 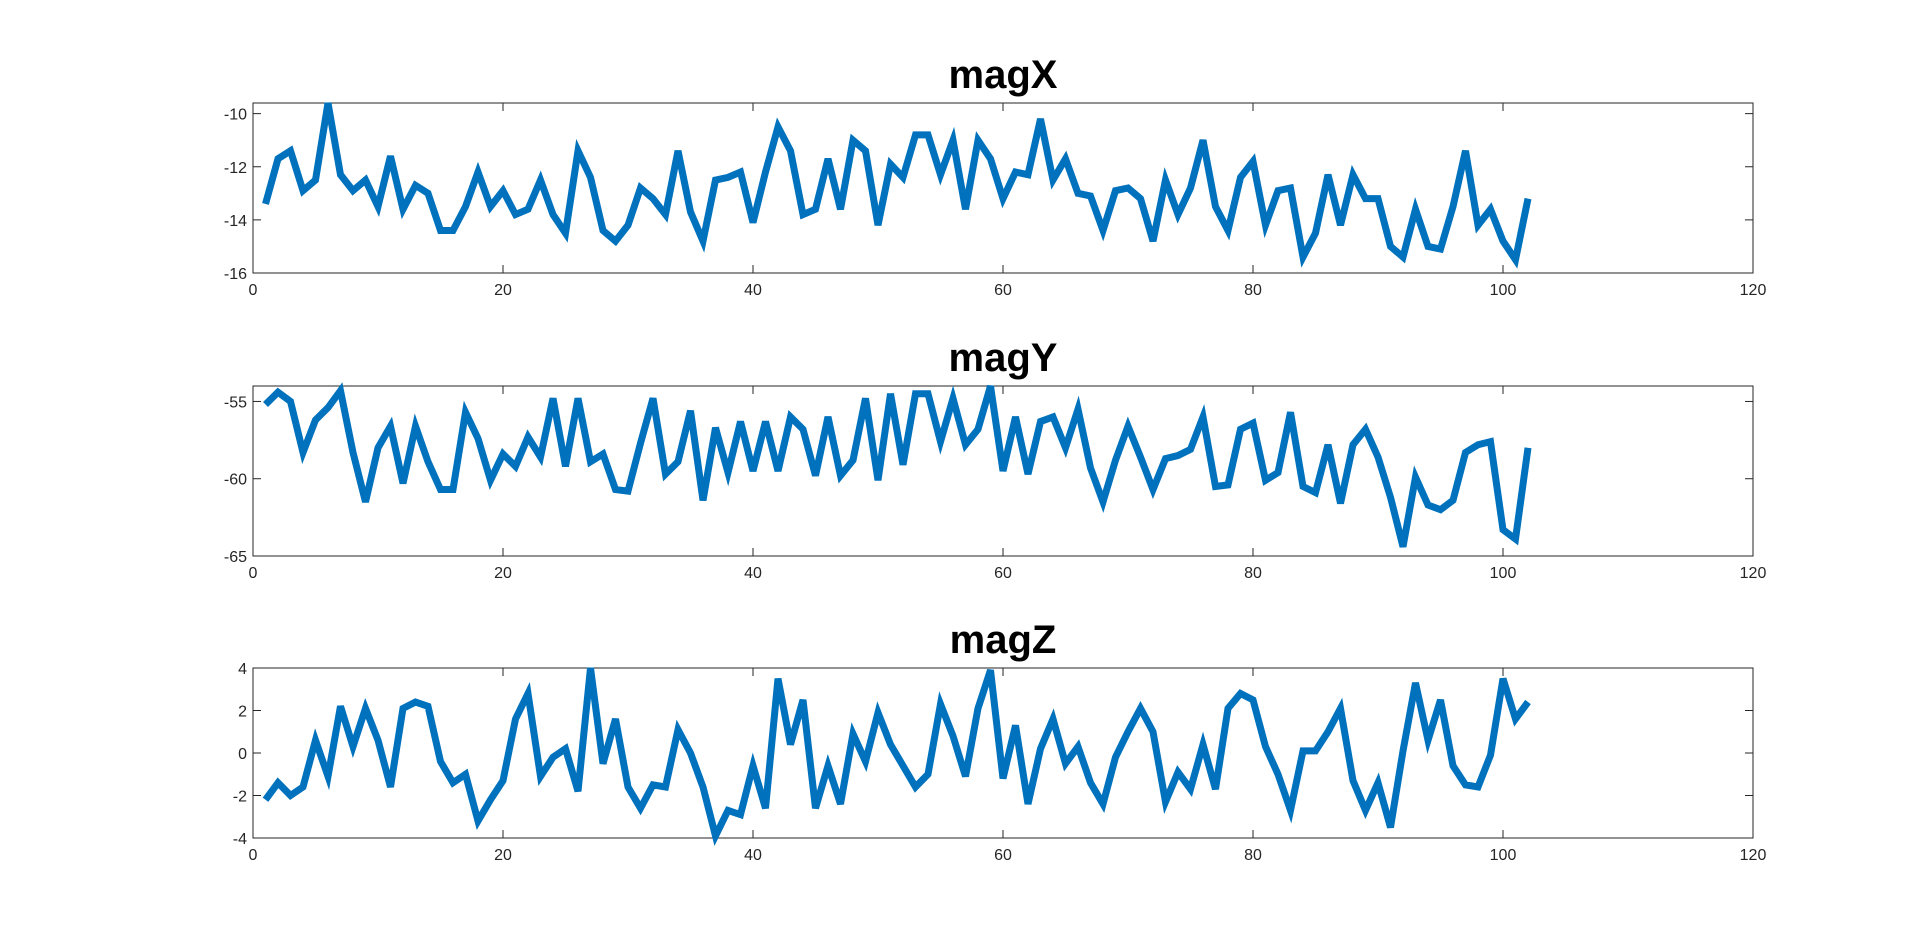 I want to click on y-tick-label: 4, so click(x=242, y=669).